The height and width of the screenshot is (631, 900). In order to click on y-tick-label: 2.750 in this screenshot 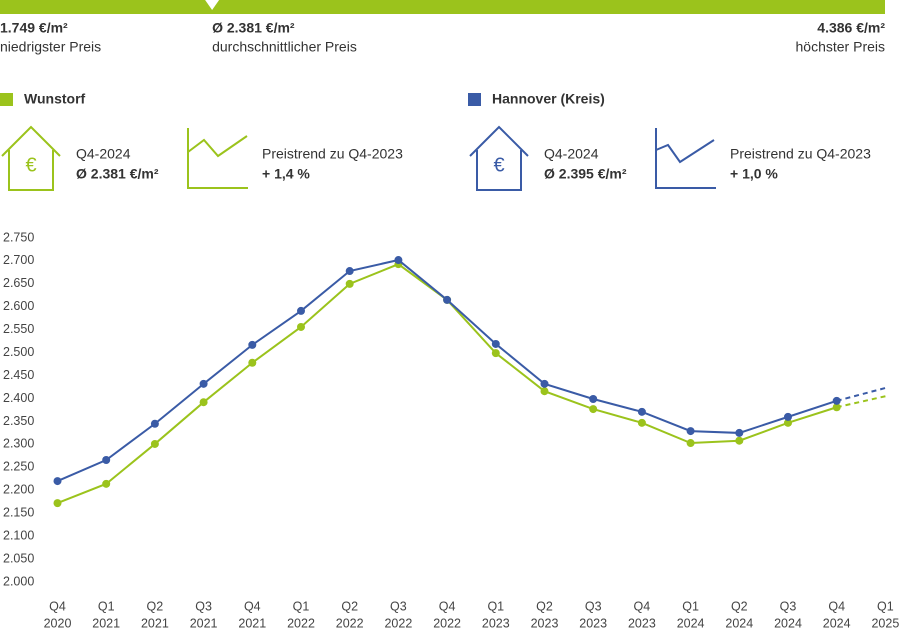, I will do `click(18, 237)`.